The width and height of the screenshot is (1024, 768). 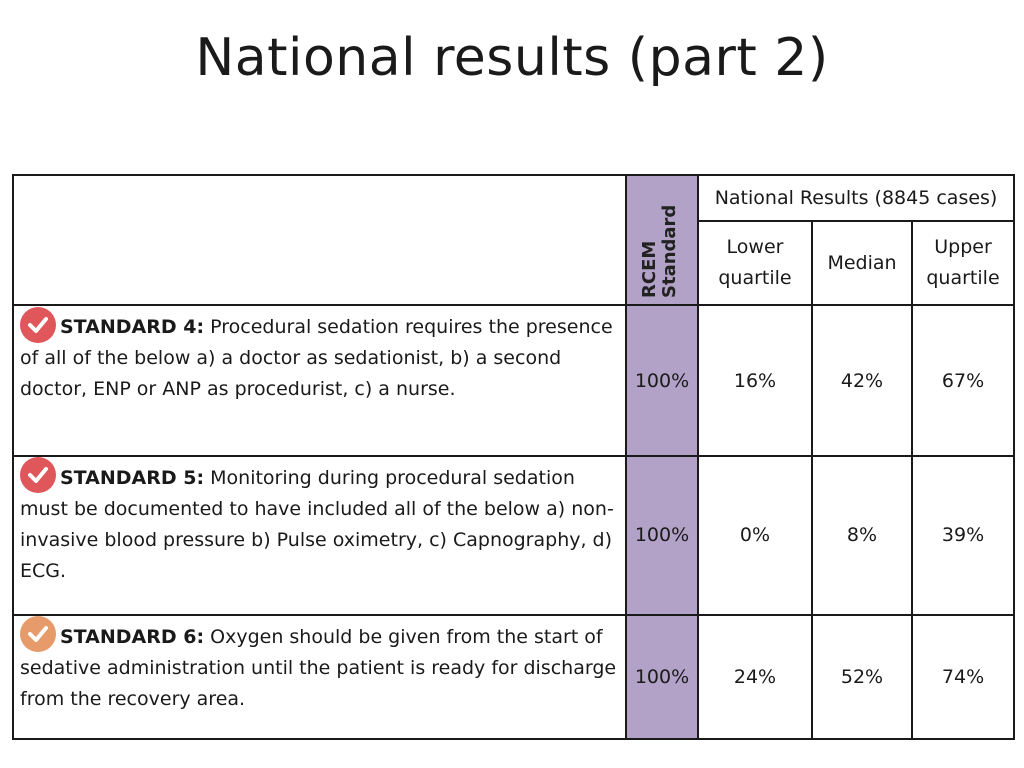 What do you see at coordinates (862, 380) in the screenshot?
I see `median-value: 42%` at bounding box center [862, 380].